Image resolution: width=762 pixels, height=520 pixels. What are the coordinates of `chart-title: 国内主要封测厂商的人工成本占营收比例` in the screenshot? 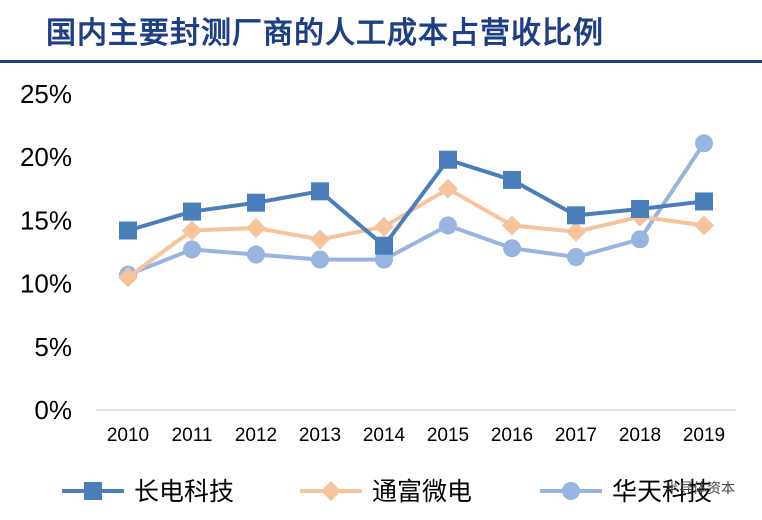 It's located at (325, 33).